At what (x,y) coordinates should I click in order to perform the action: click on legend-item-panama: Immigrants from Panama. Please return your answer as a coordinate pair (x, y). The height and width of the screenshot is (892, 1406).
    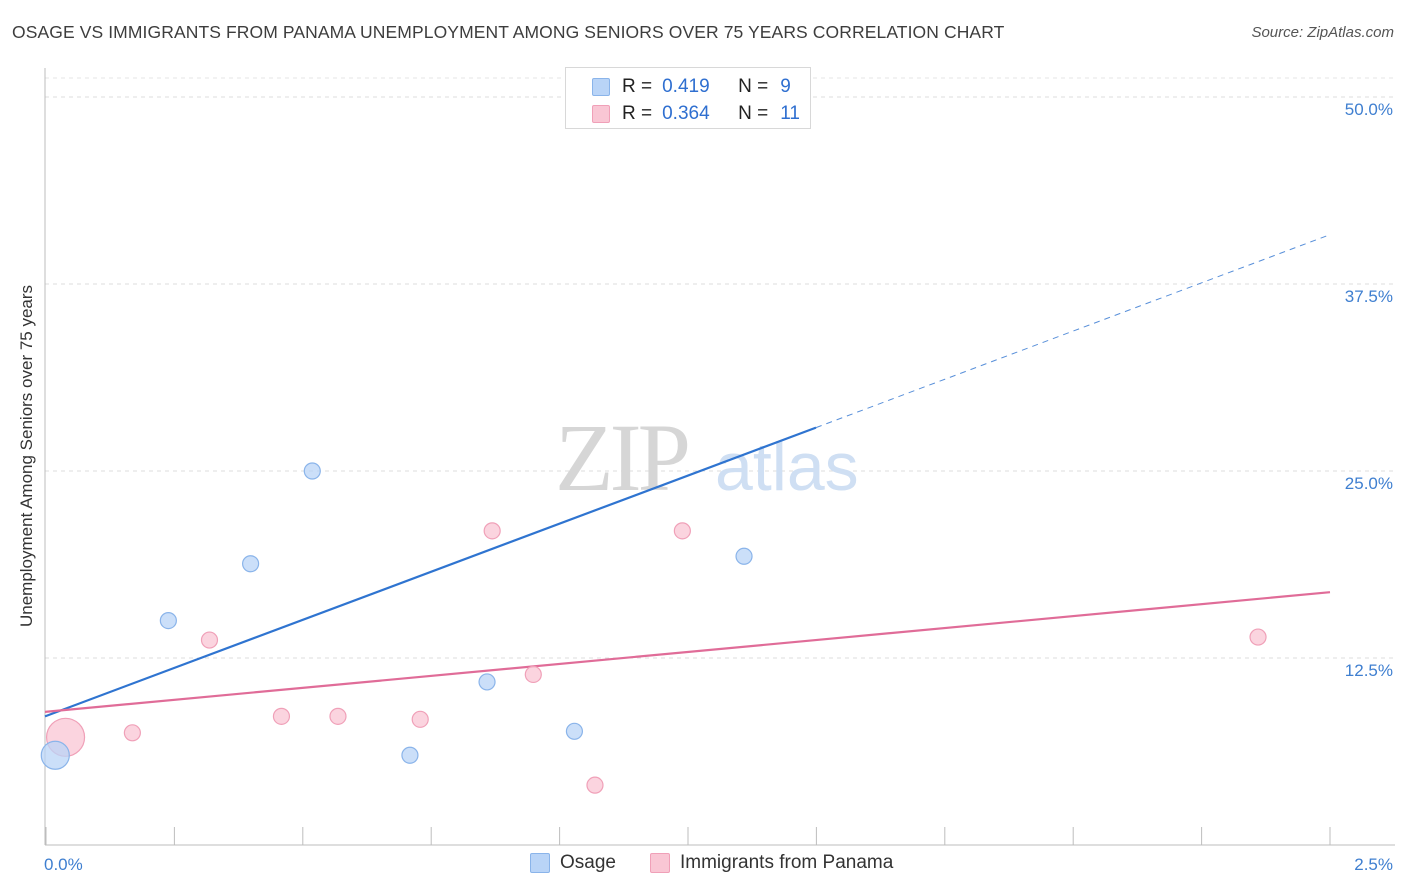
    Looking at the image, I should click on (771, 863).